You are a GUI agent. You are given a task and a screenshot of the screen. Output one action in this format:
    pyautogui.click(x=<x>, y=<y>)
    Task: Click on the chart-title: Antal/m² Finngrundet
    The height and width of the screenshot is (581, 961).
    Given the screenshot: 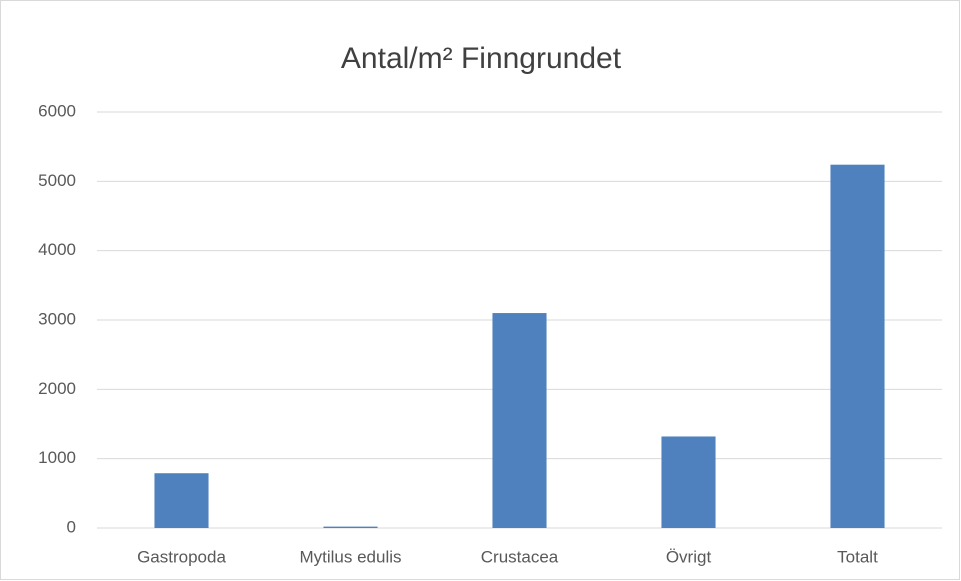 What is the action you would take?
    pyautogui.click(x=481, y=58)
    